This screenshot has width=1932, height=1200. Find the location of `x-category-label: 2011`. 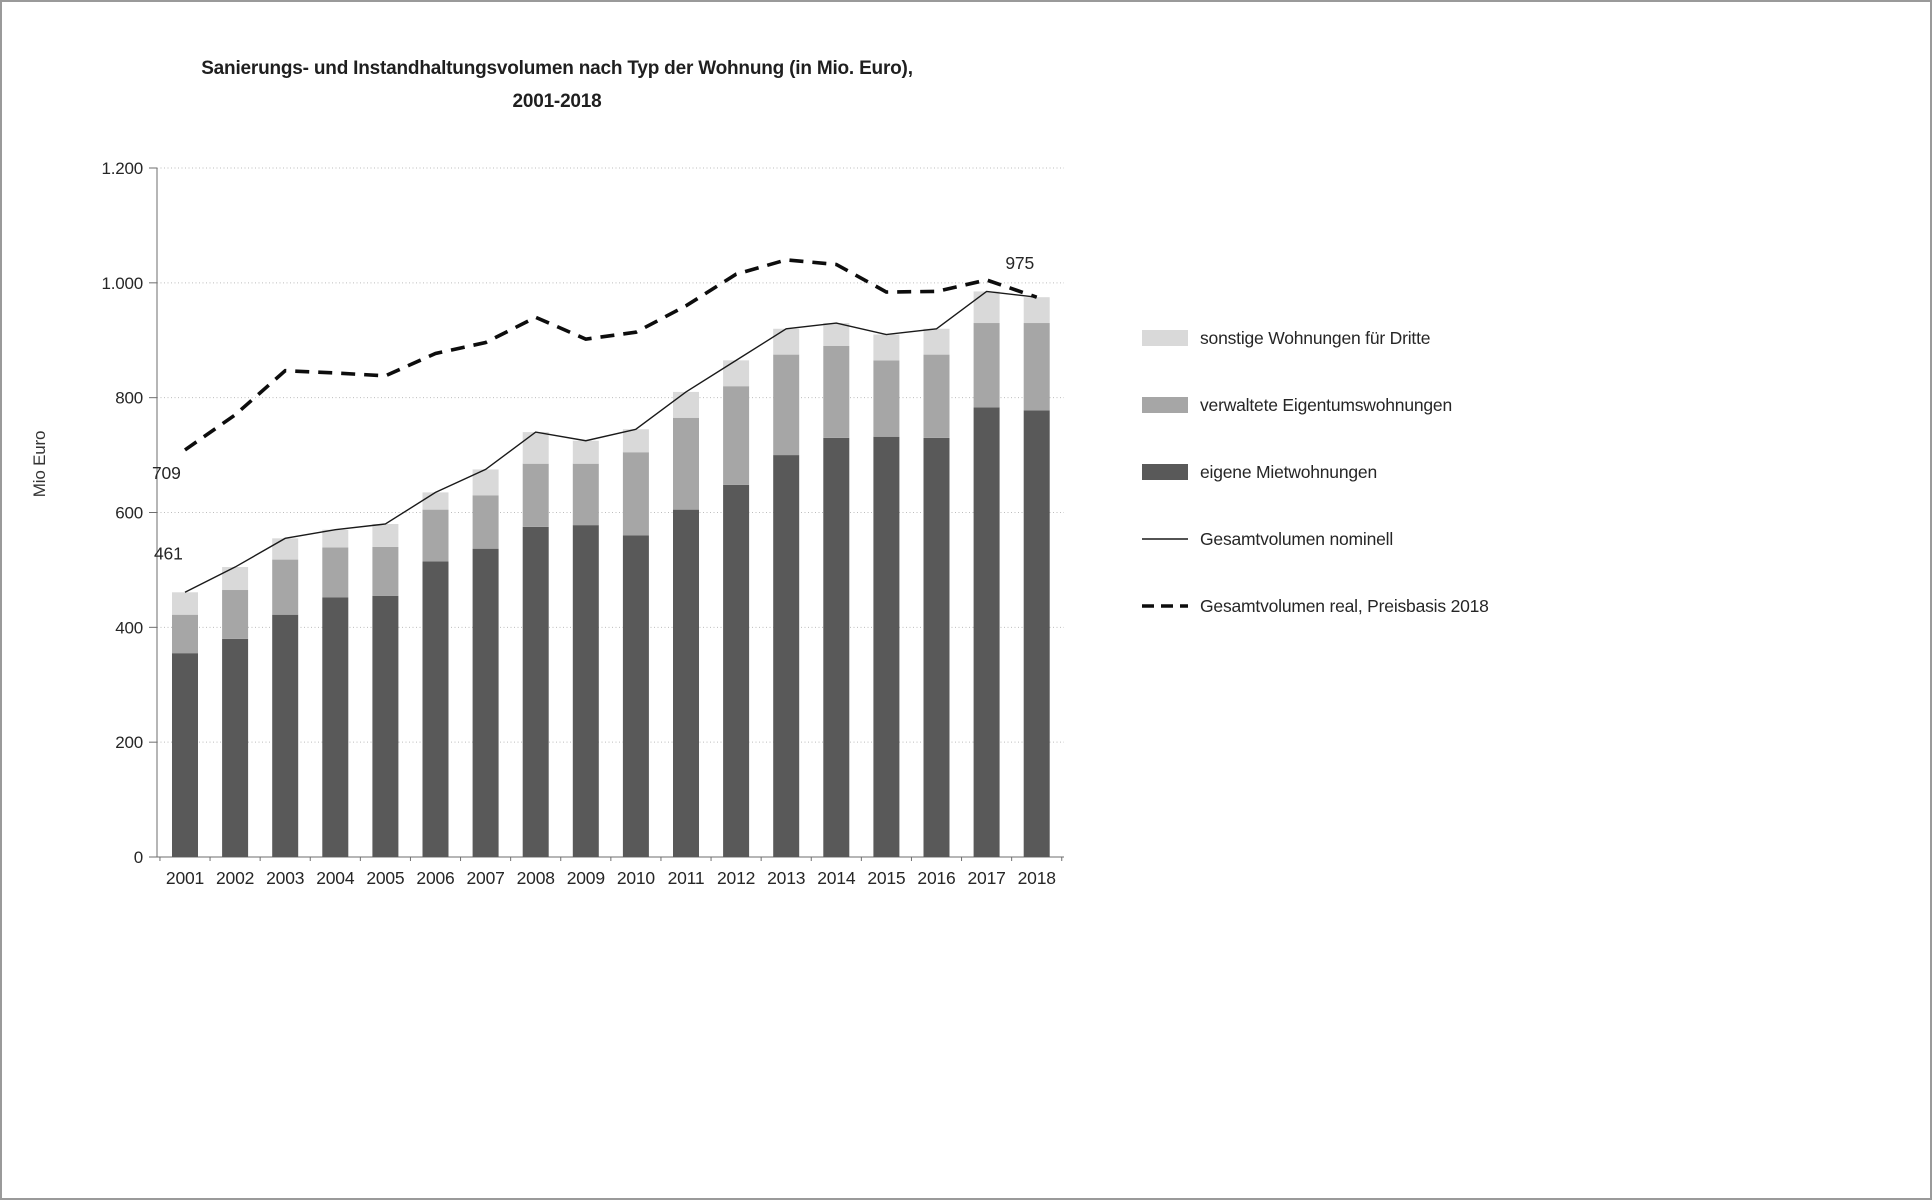

x-category-label: 2011 is located at coordinates (686, 878).